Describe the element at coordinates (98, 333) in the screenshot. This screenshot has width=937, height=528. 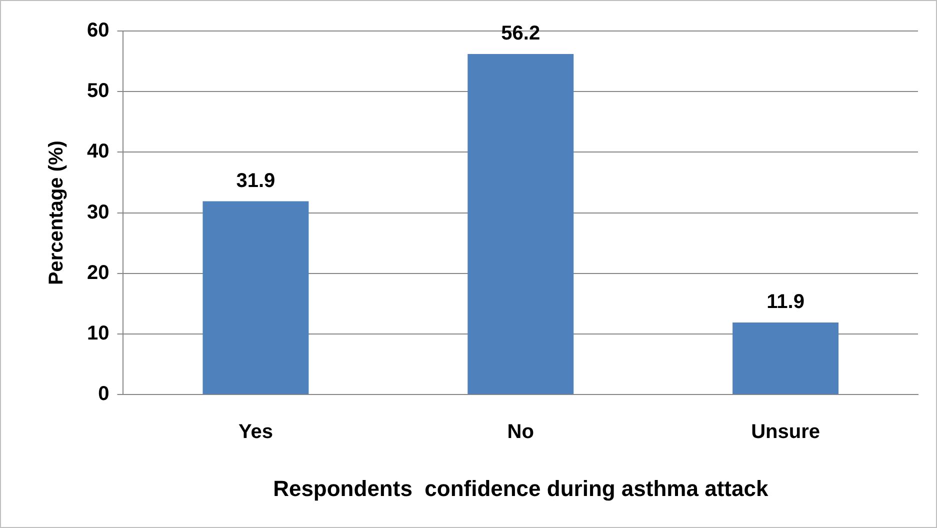
I see `y-tick-label: 10` at that location.